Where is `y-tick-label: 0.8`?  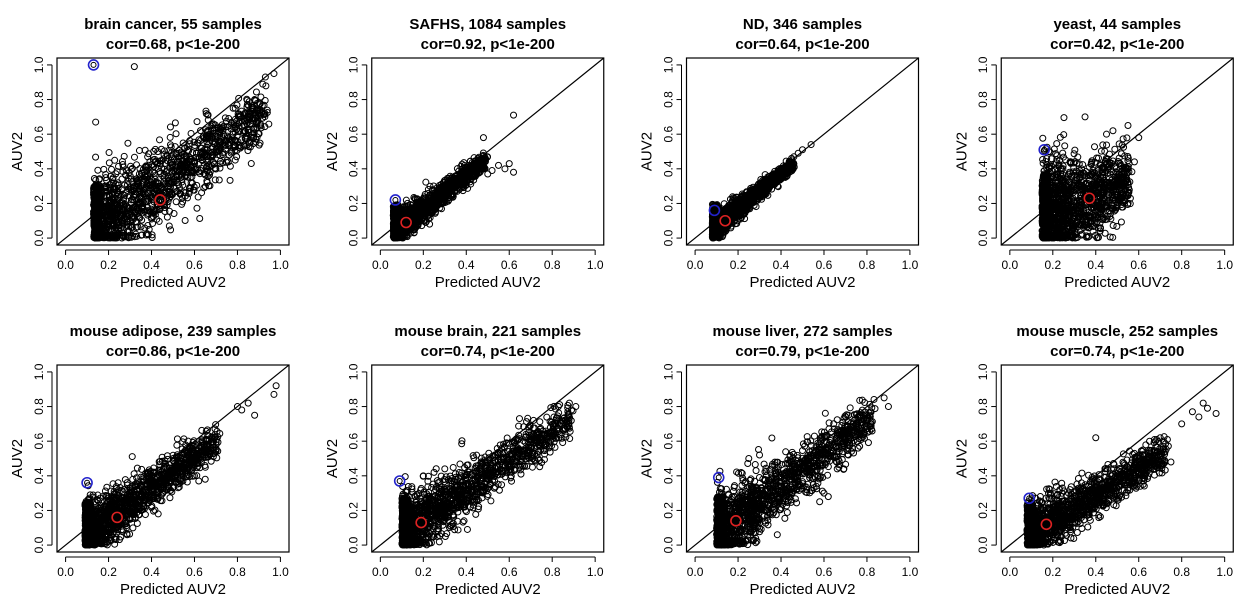
y-tick-label: 0.8 is located at coordinates (669, 99).